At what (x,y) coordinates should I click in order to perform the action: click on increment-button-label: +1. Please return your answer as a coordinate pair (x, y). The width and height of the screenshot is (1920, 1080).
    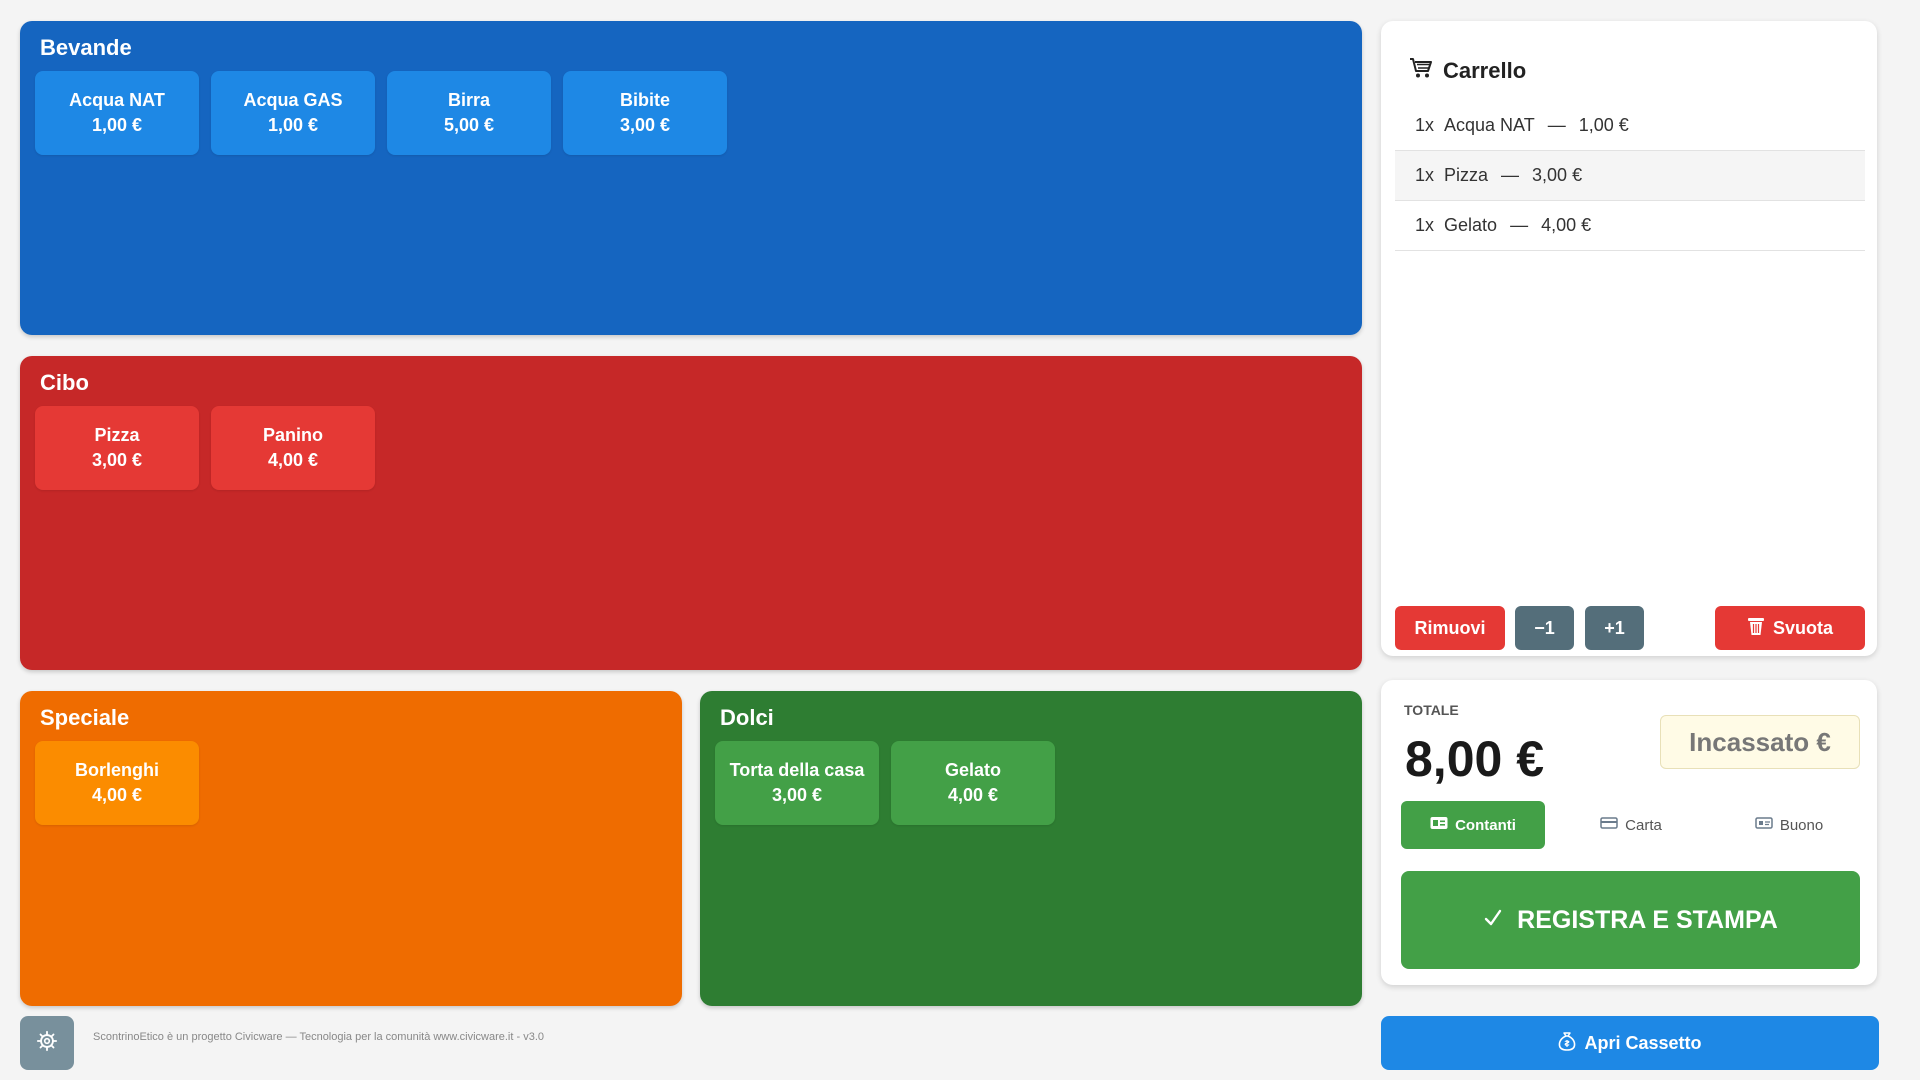
    Looking at the image, I should click on (1614, 627).